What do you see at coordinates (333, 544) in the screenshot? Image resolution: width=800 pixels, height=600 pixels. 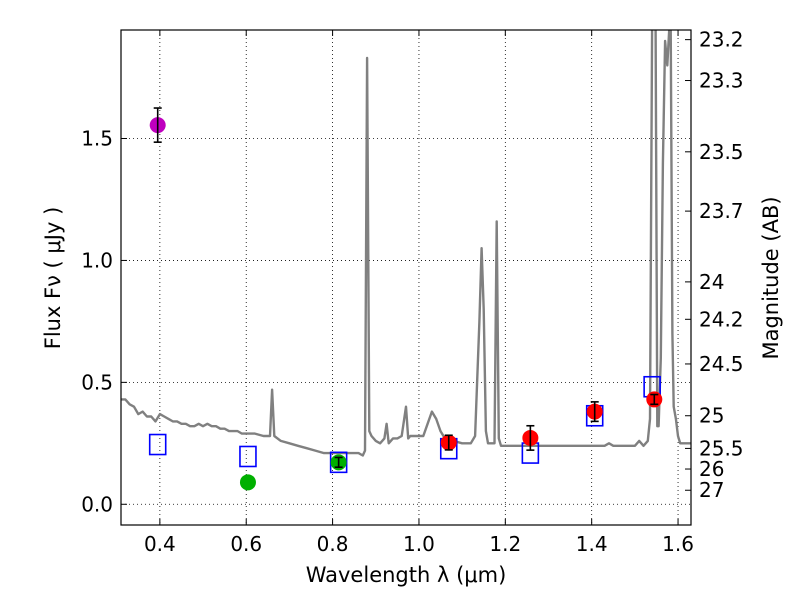 I see `x-tick-label: 0.8` at bounding box center [333, 544].